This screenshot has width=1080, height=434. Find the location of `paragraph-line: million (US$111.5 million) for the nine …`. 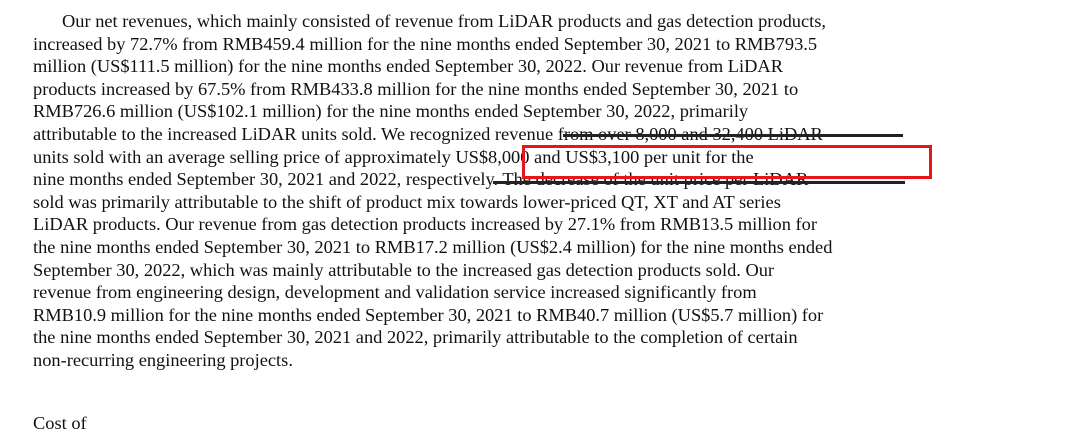

paragraph-line: million (US$111.5 million) for the nine … is located at coordinates (408, 66).